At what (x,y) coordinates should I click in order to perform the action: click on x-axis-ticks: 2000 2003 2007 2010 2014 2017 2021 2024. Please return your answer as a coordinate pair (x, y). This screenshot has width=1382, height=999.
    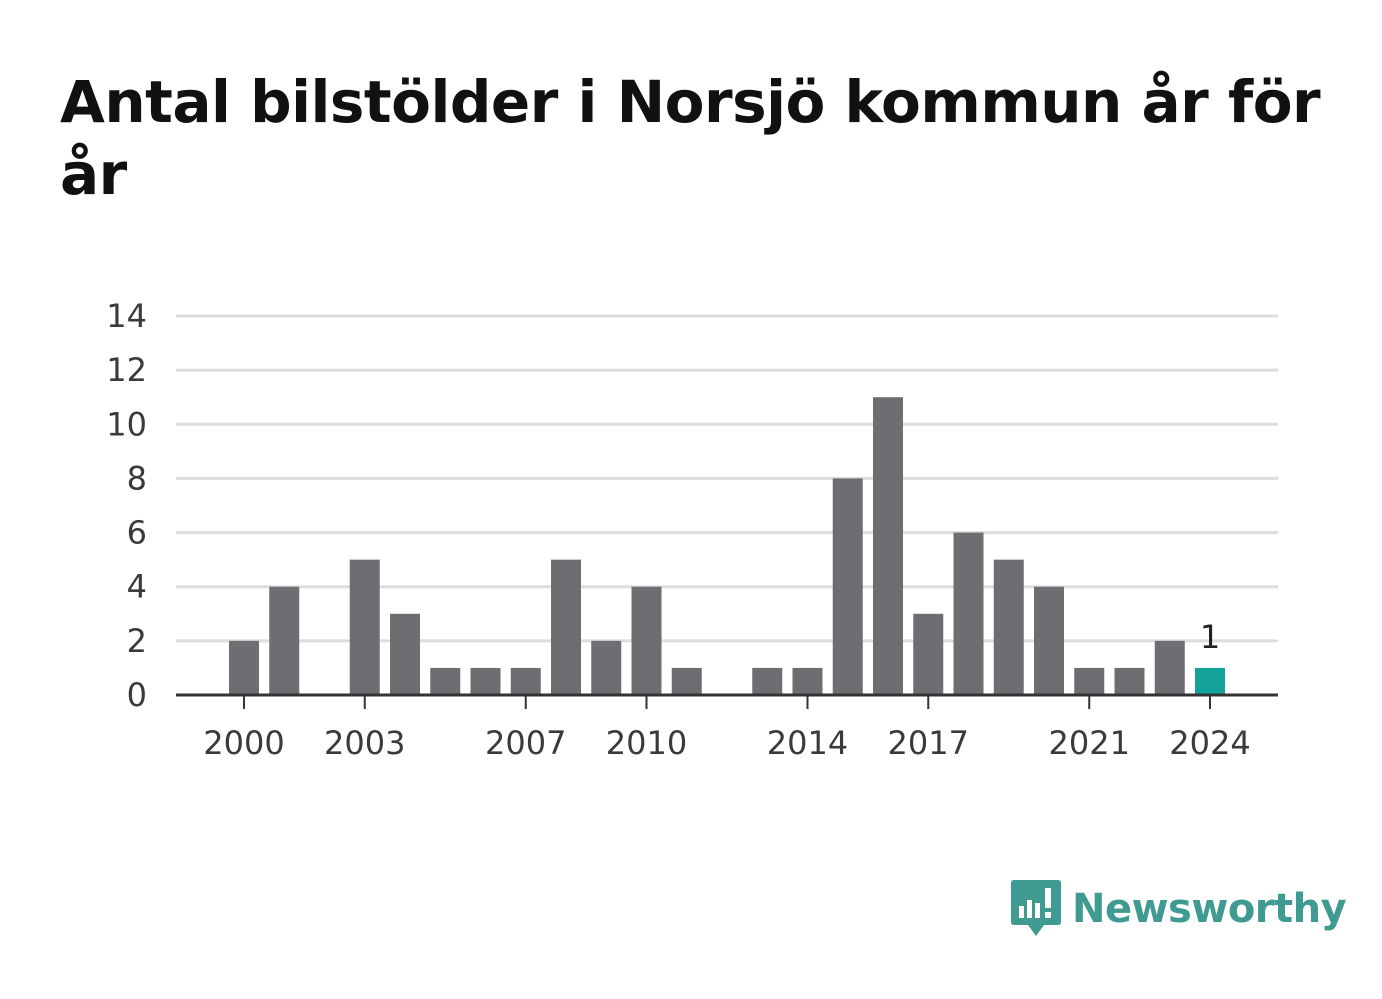
    Looking at the image, I should click on (727, 728).